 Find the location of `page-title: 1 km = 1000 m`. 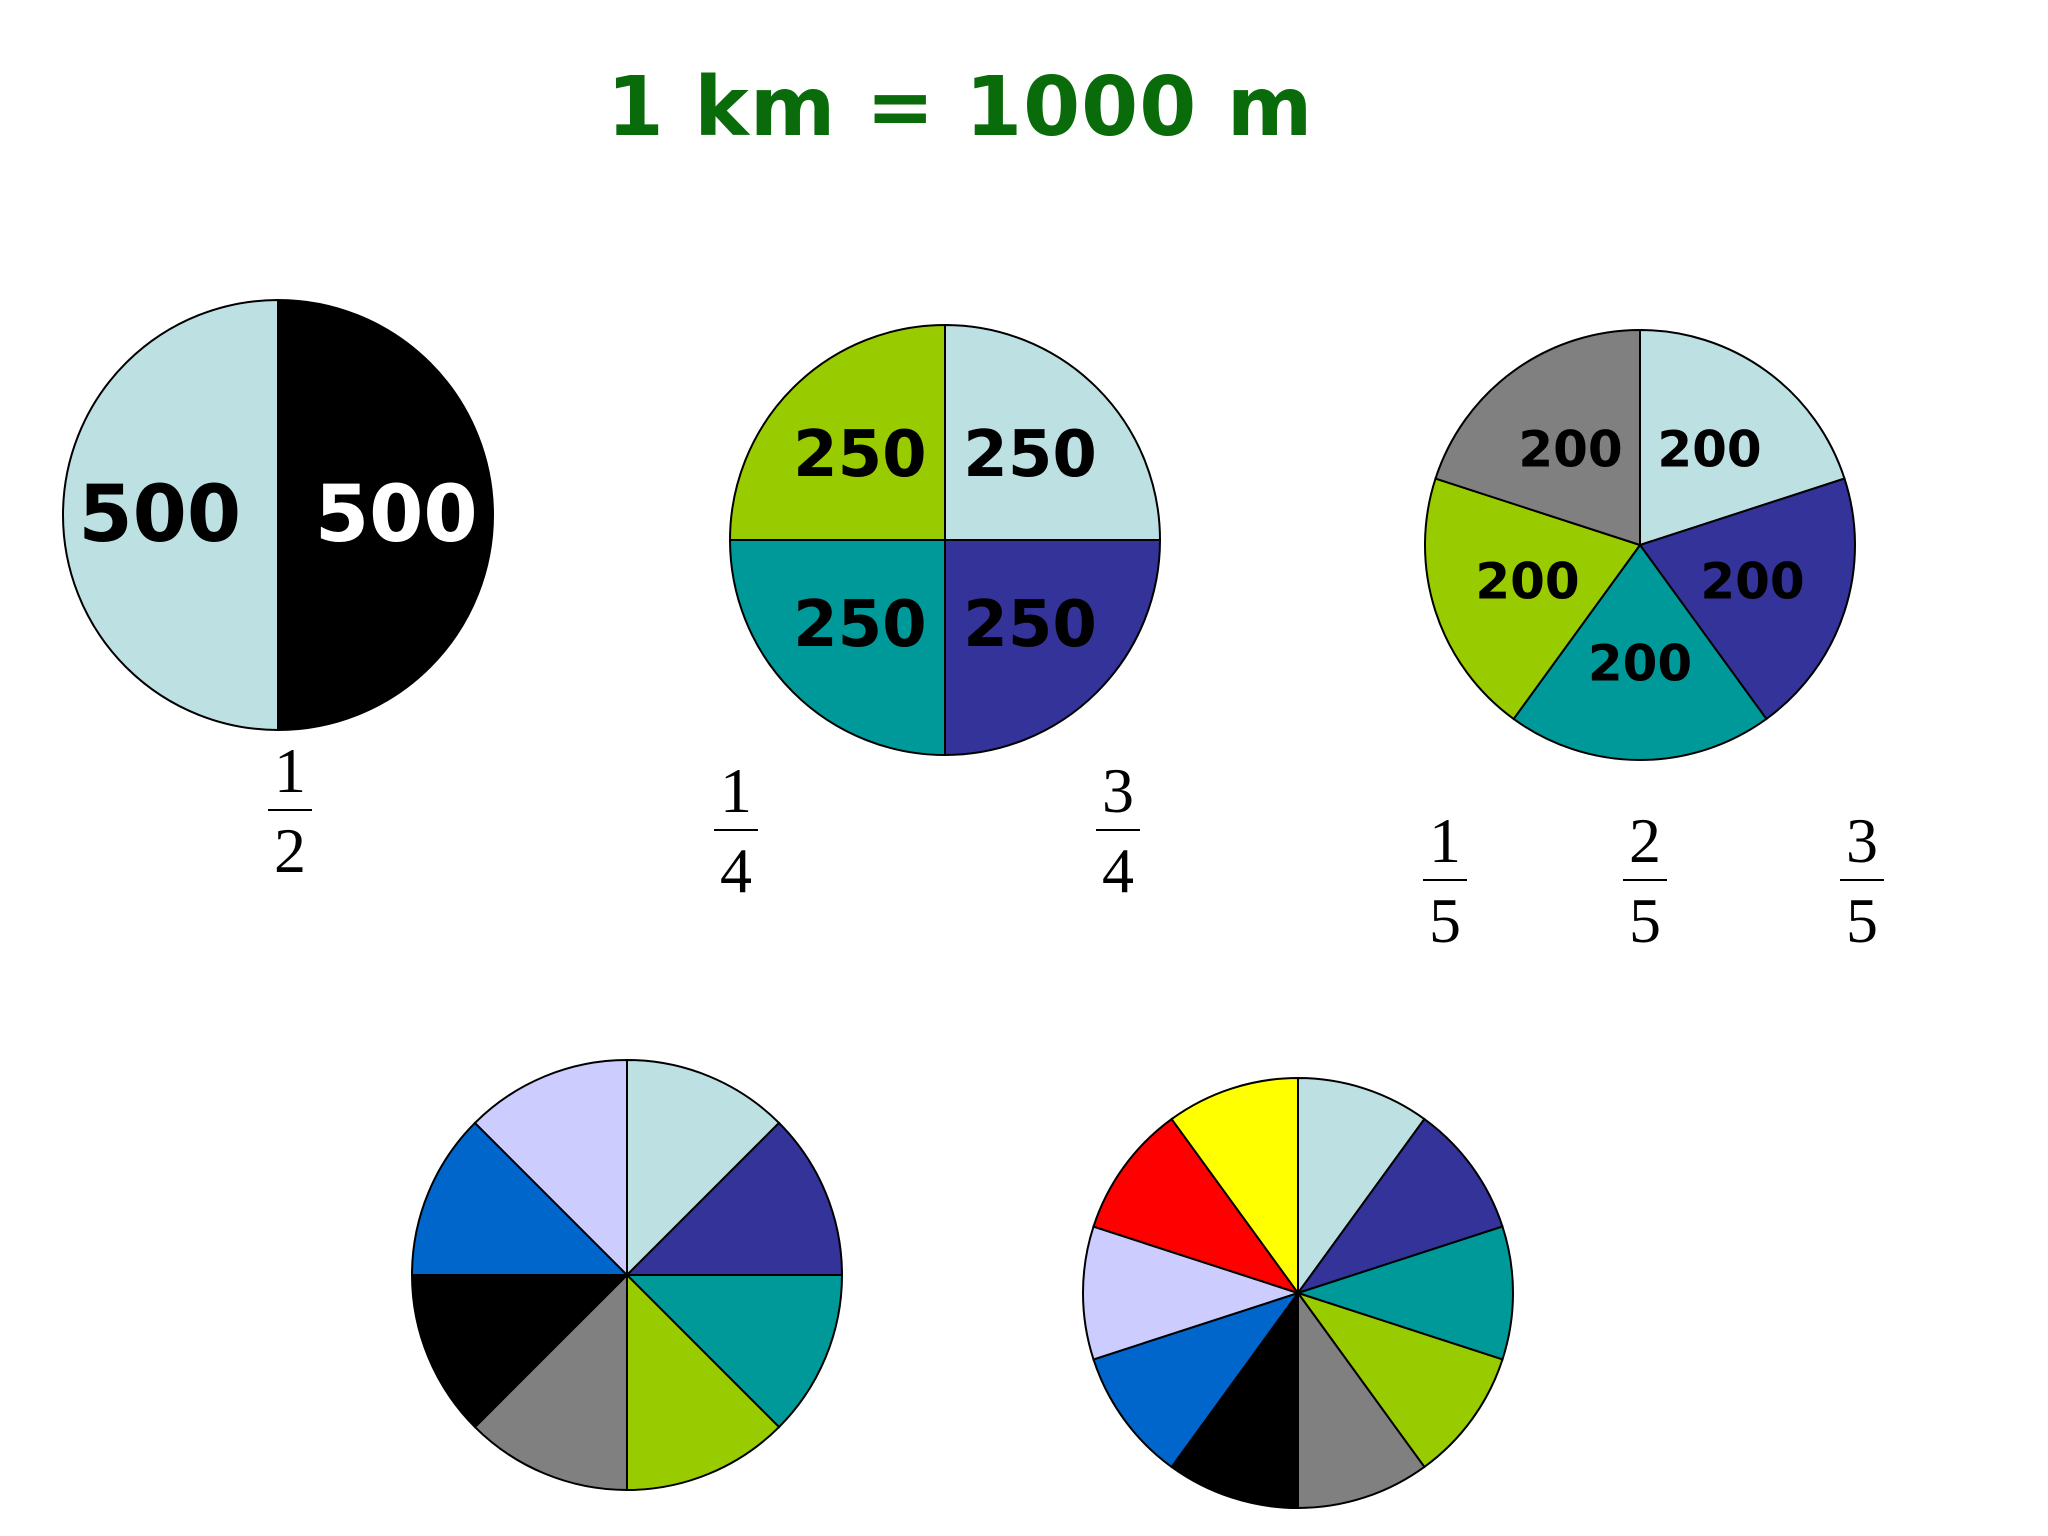

page-title: 1 km = 1000 m is located at coordinates (960, 107).